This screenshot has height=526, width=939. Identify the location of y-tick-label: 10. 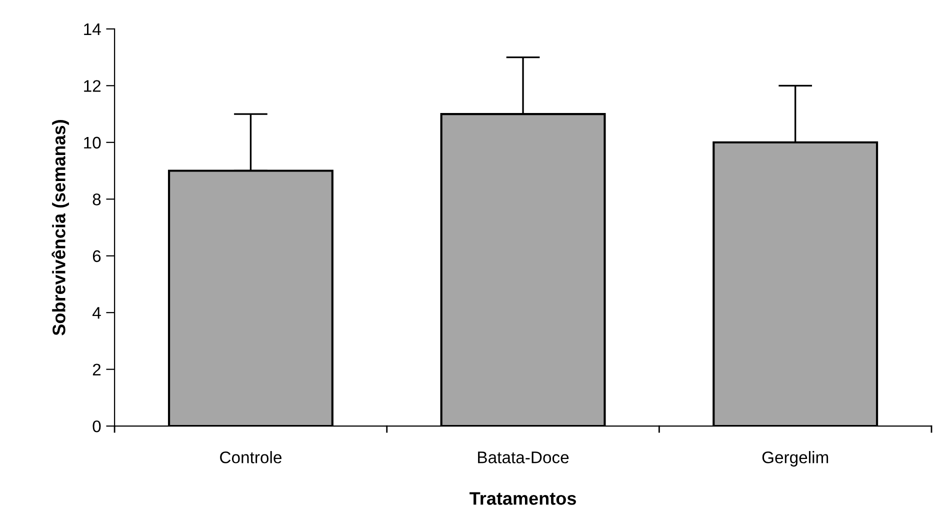
(92, 142).